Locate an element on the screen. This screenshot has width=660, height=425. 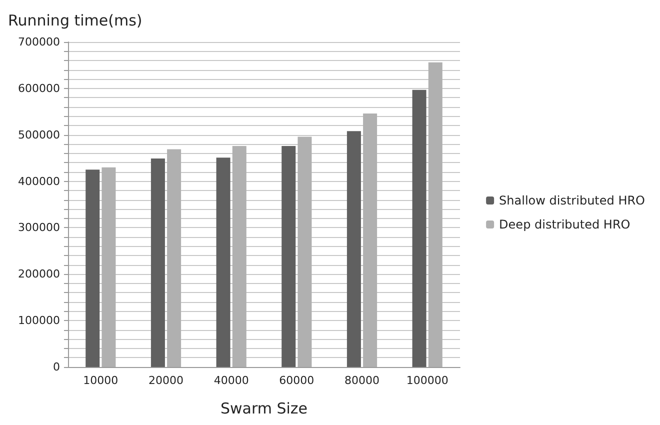
x-tick-label: 60000 is located at coordinates (296, 380).